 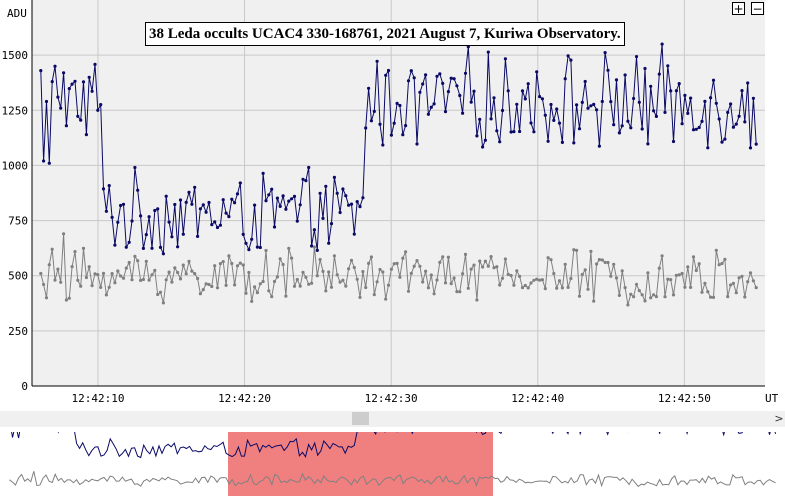 What do you see at coordinates (779, 418) in the screenshot?
I see `scroll-right-arrow-icon: >` at bounding box center [779, 418].